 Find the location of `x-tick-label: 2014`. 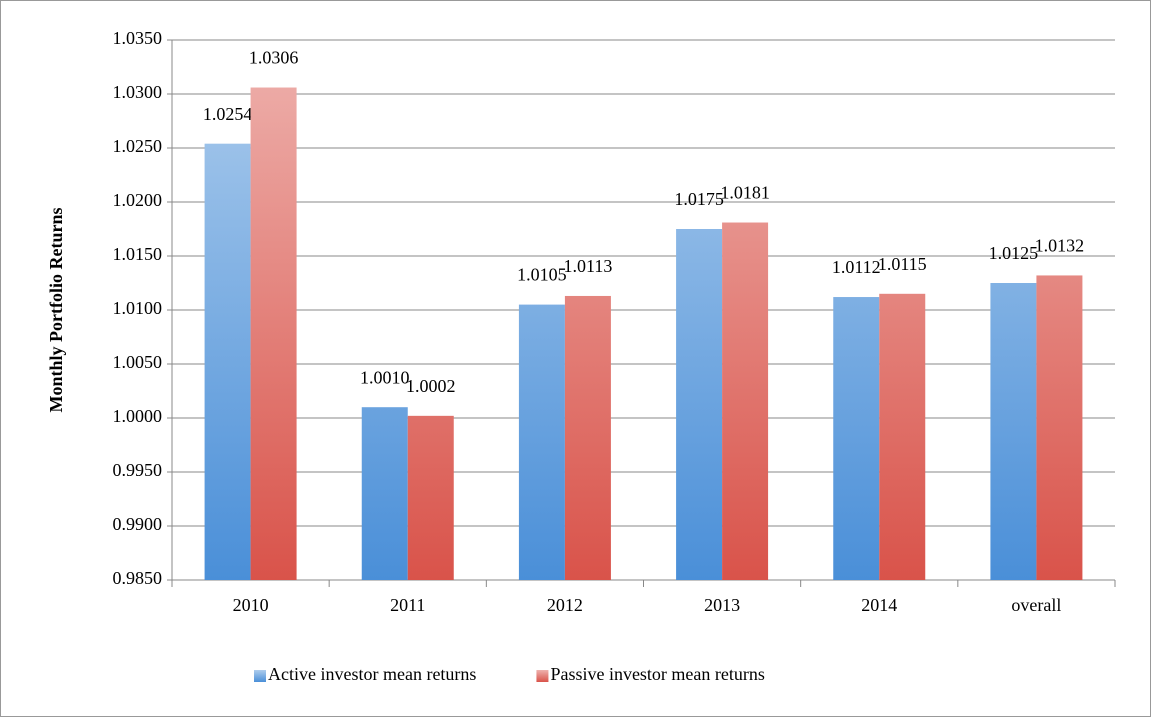

x-tick-label: 2014 is located at coordinates (879, 605).